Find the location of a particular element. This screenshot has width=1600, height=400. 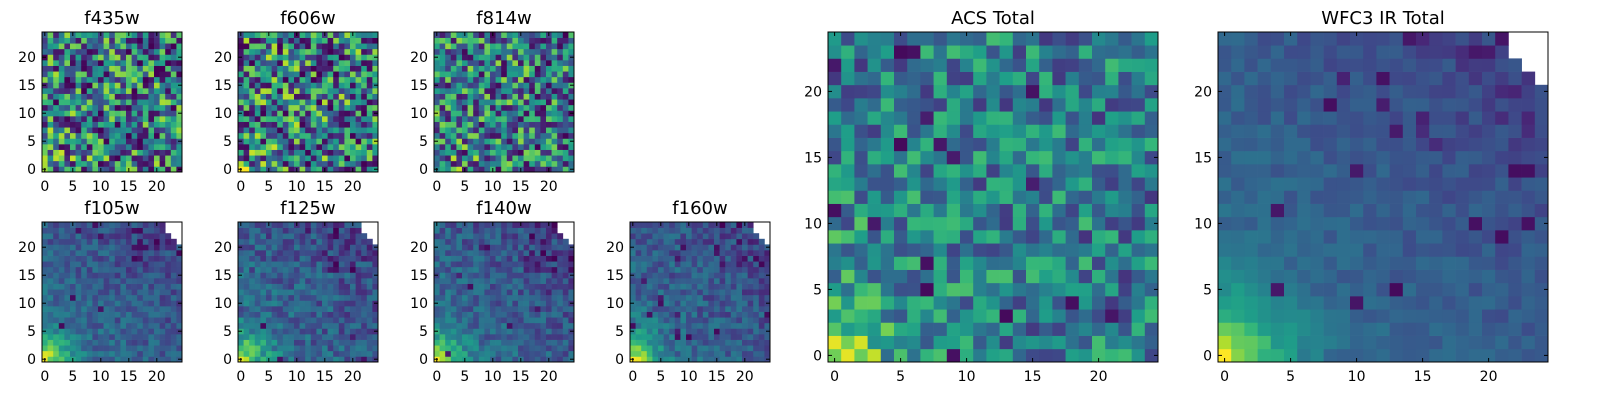

x-tick-label: 5 is located at coordinates (464, 377).